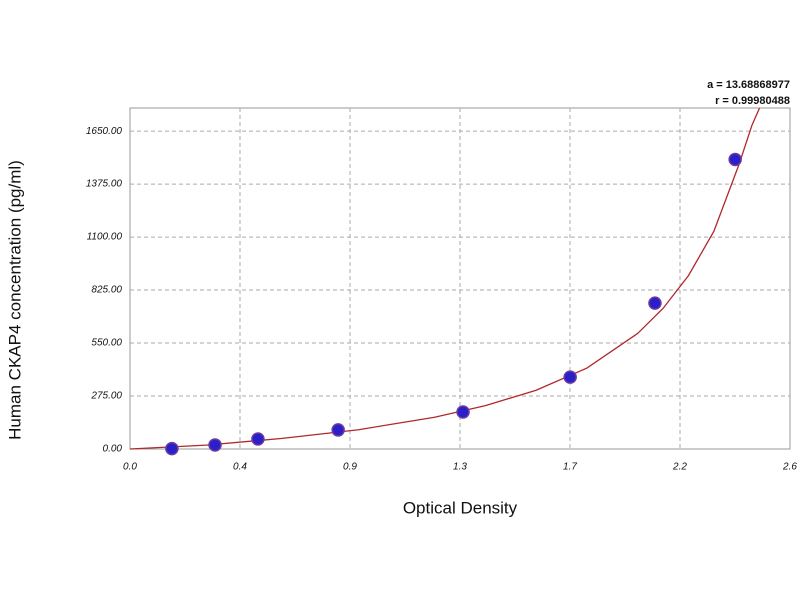  I want to click on y-tick-label: 550.00, so click(106, 343).